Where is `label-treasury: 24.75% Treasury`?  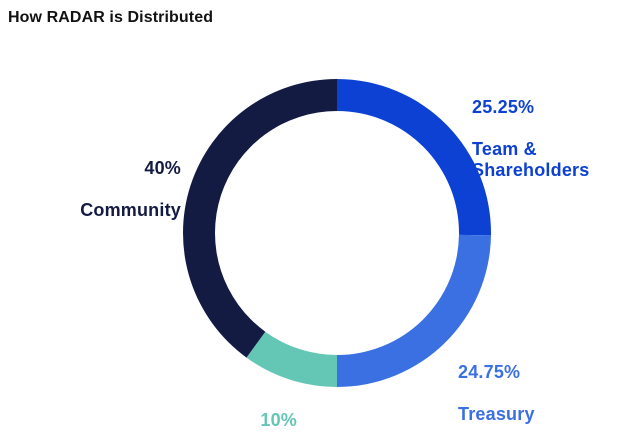
label-treasury: 24.75% Treasury is located at coordinates (496, 390).